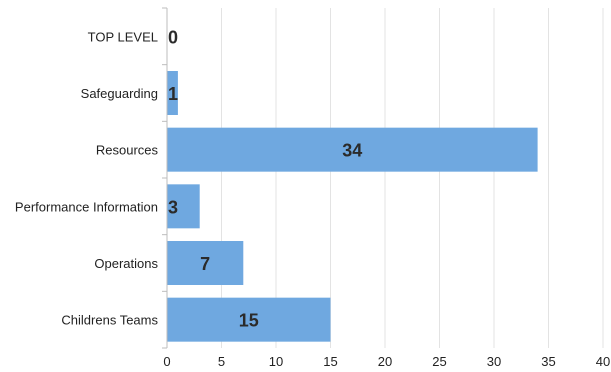  I want to click on bar-operations, so click(205, 263).